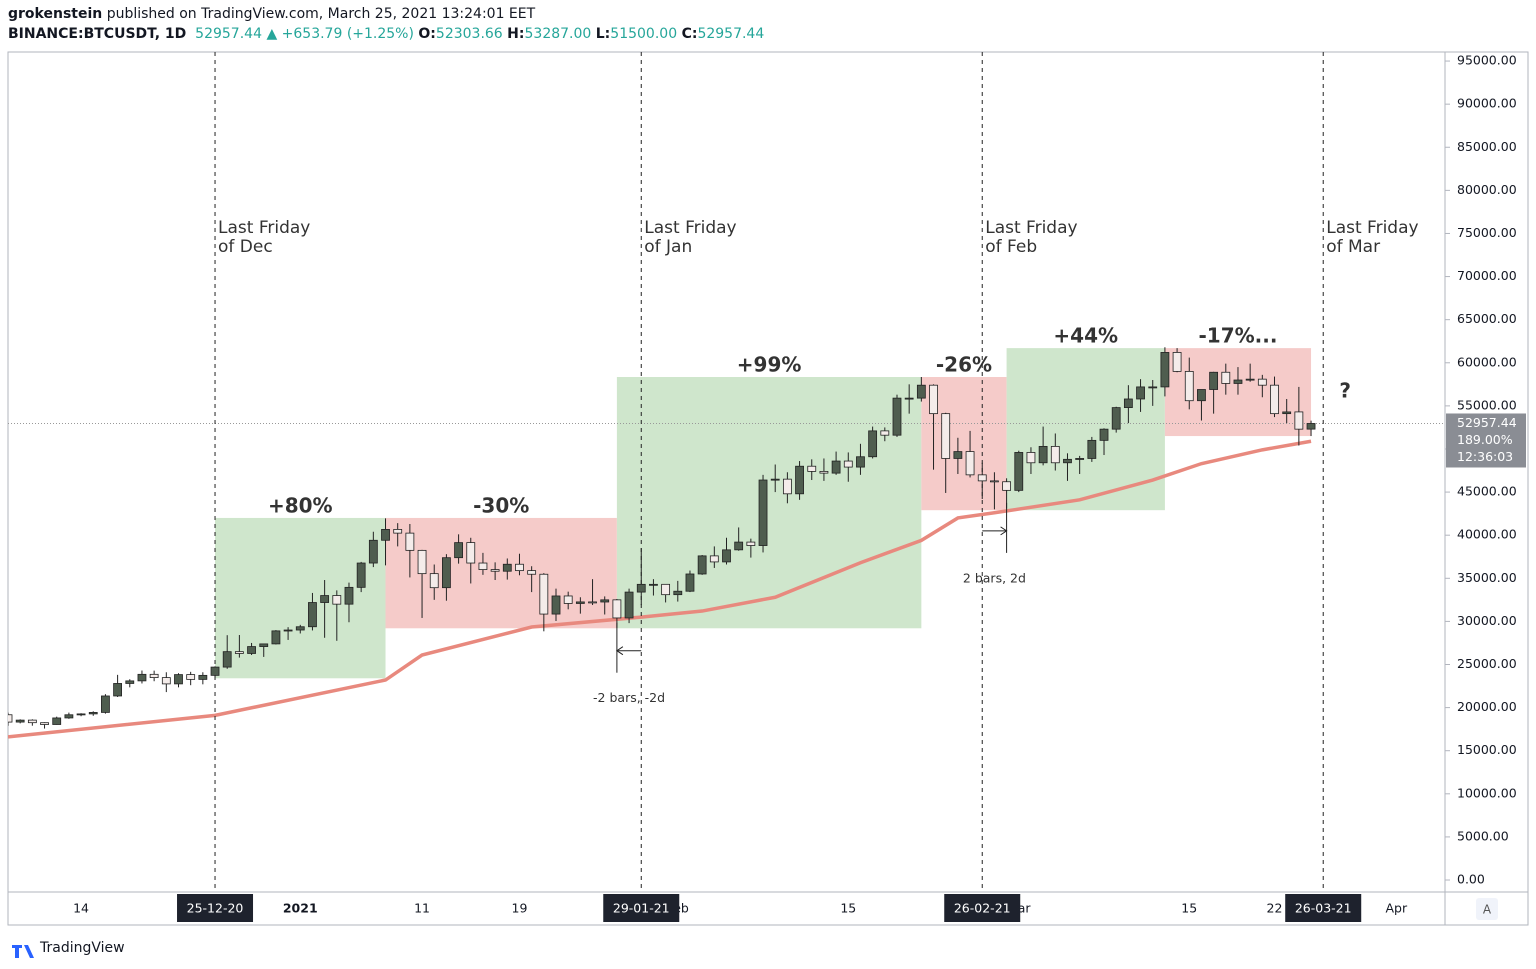 The height and width of the screenshot is (969, 1536). Describe the element at coordinates (300, 908) in the screenshot. I see `x-tick-label: 2021` at that location.